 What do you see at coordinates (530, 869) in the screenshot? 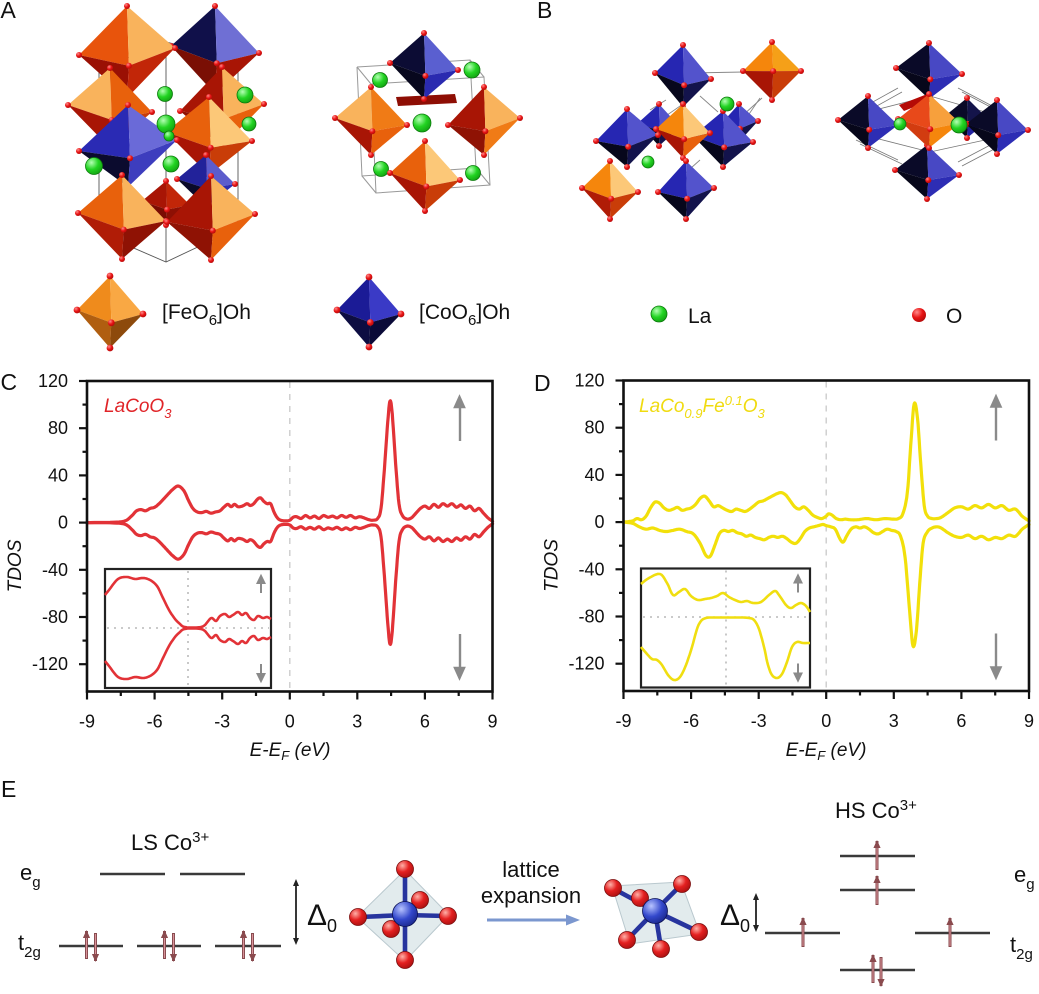
I see `svg-text: lattice` at bounding box center [530, 869].